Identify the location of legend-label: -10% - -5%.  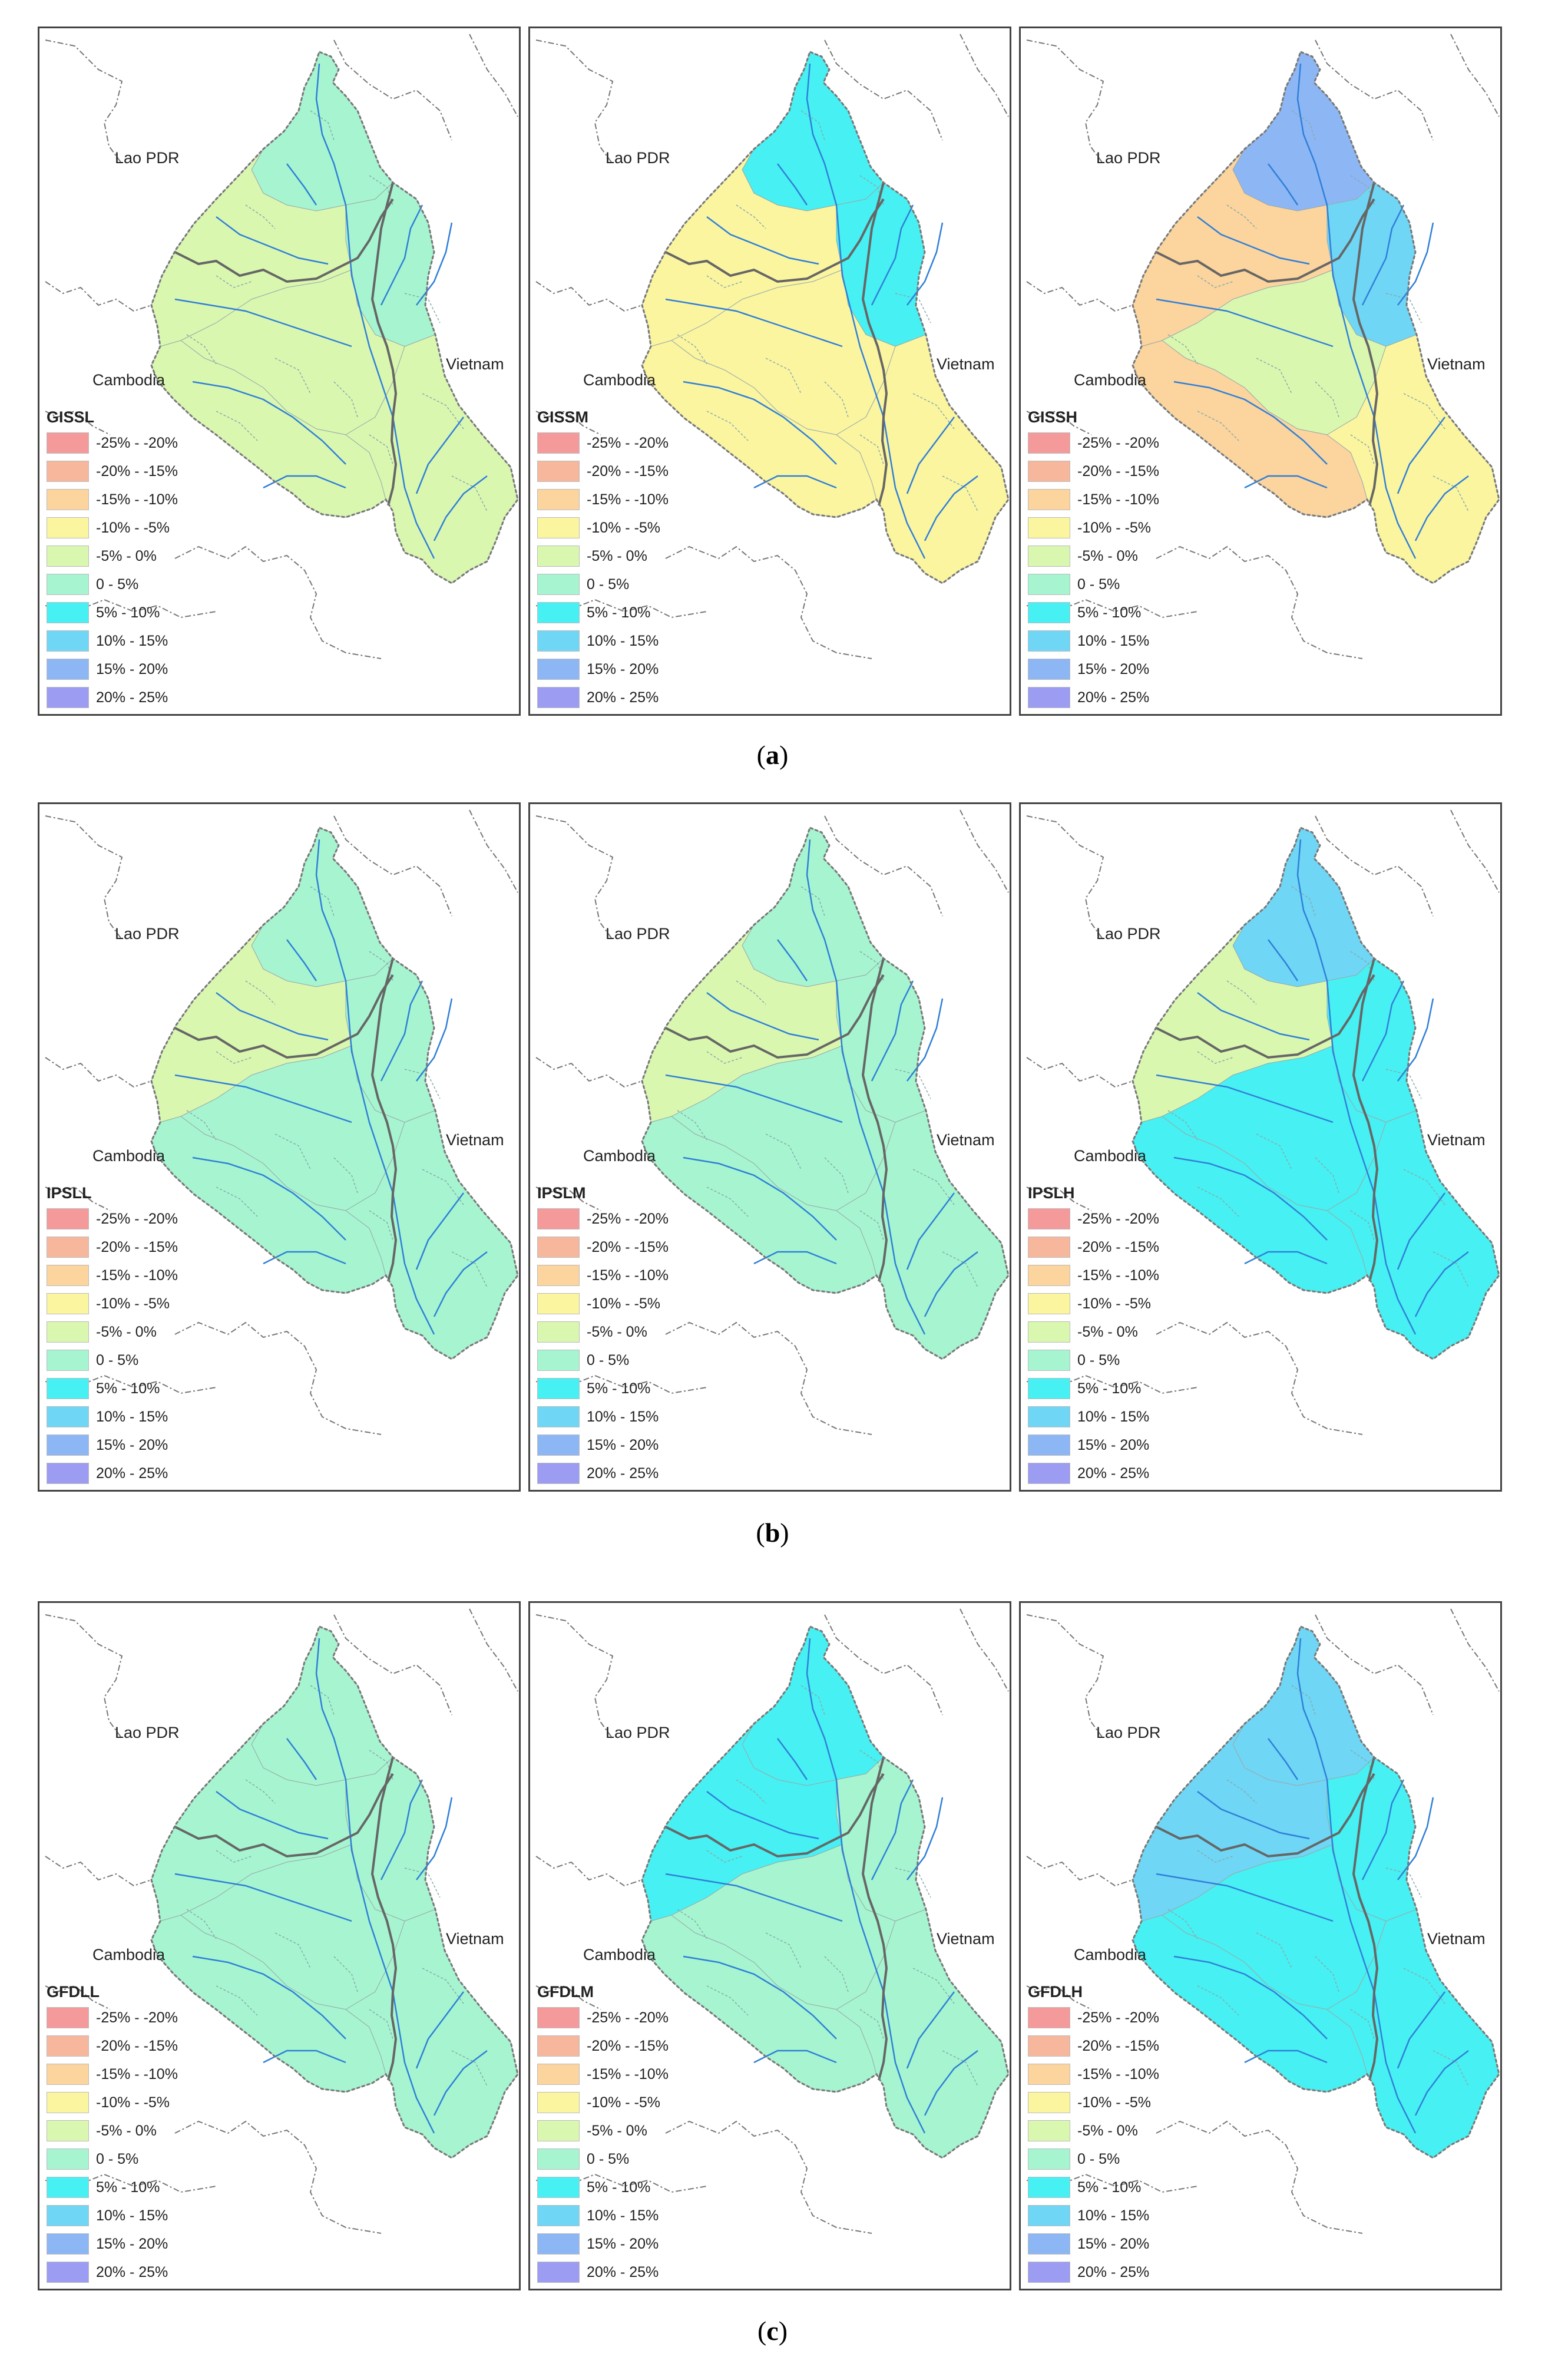
(1114, 2102).